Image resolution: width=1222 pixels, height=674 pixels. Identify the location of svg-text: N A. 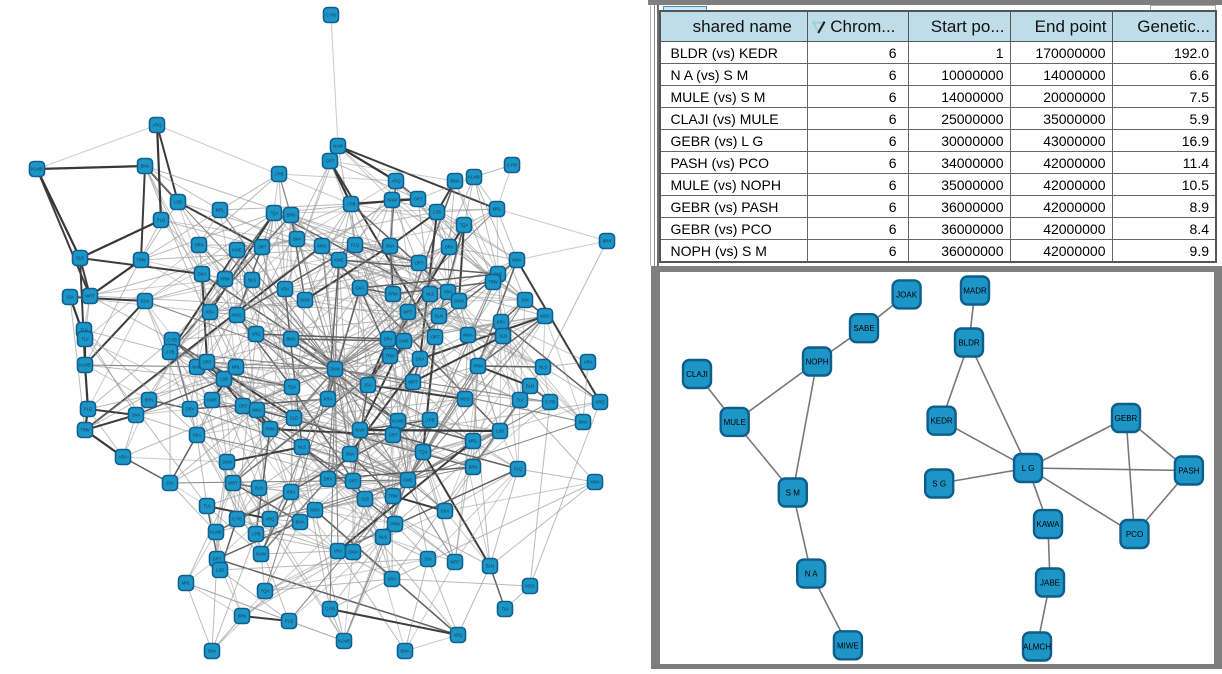
(812, 573).